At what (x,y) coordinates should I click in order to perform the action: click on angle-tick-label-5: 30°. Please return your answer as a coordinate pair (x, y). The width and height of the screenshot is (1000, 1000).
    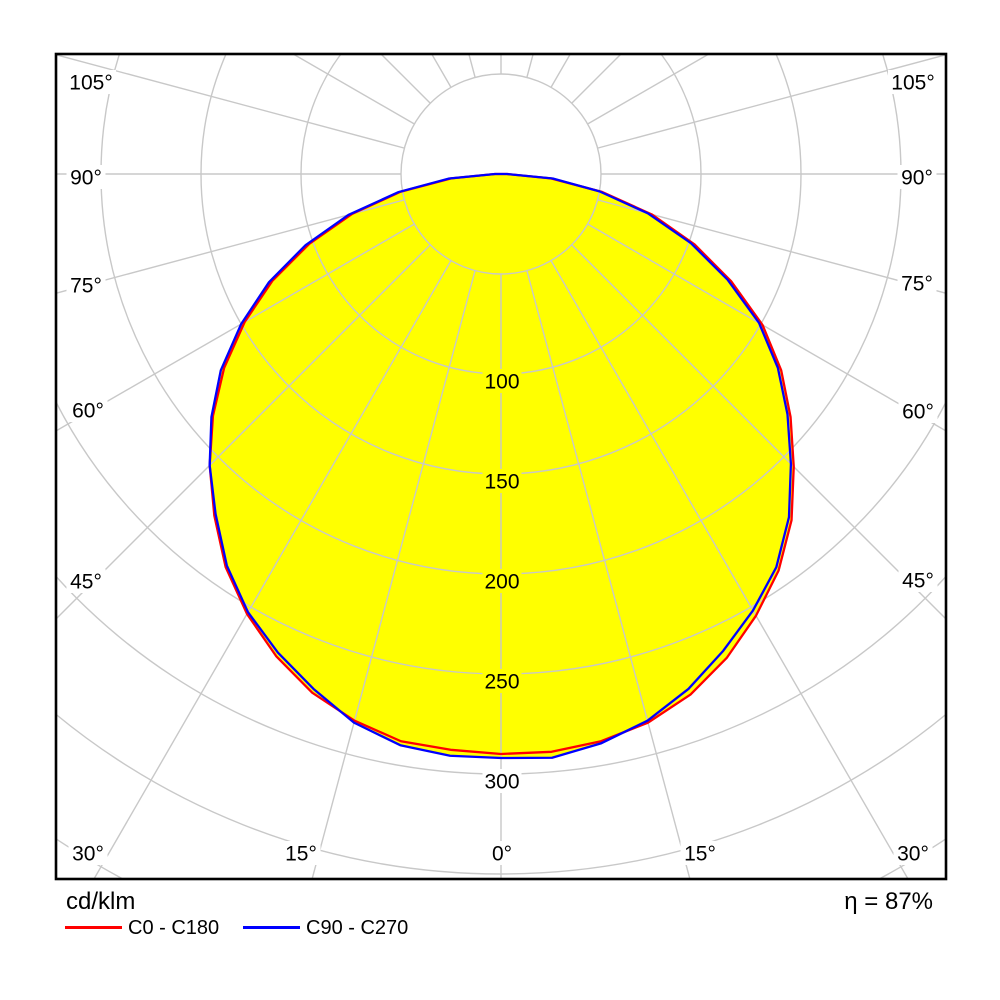
    Looking at the image, I should click on (88, 854).